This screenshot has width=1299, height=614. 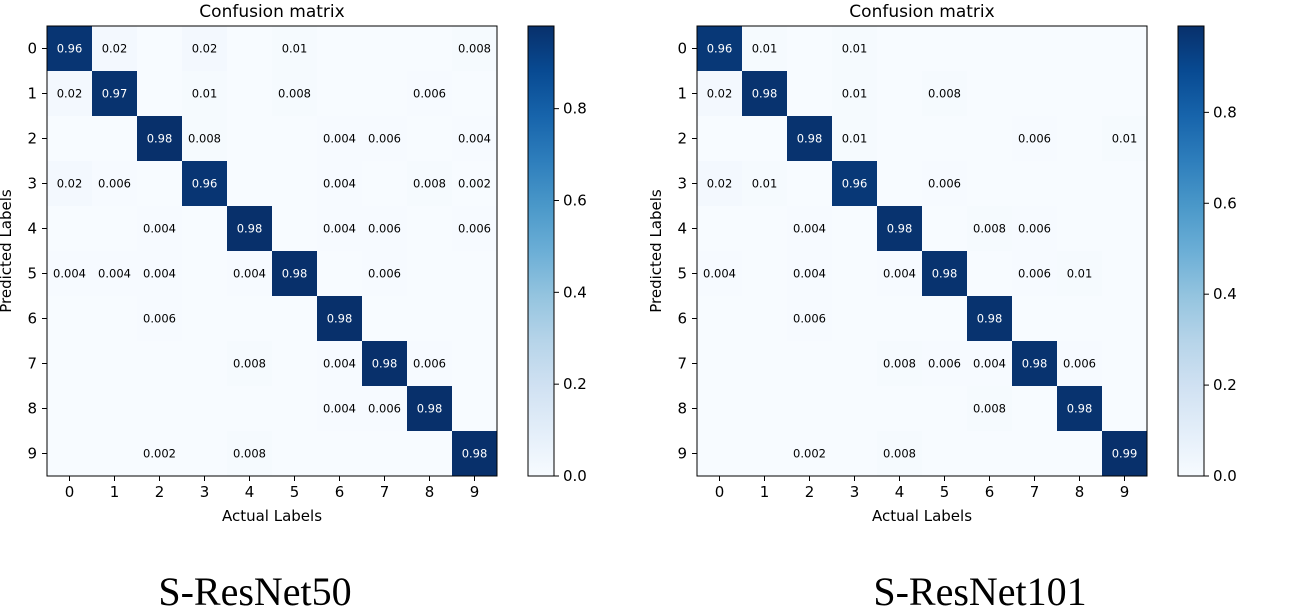 What do you see at coordinates (575, 476) in the screenshot?
I see `colorbar-tick-label: 0.0` at bounding box center [575, 476].